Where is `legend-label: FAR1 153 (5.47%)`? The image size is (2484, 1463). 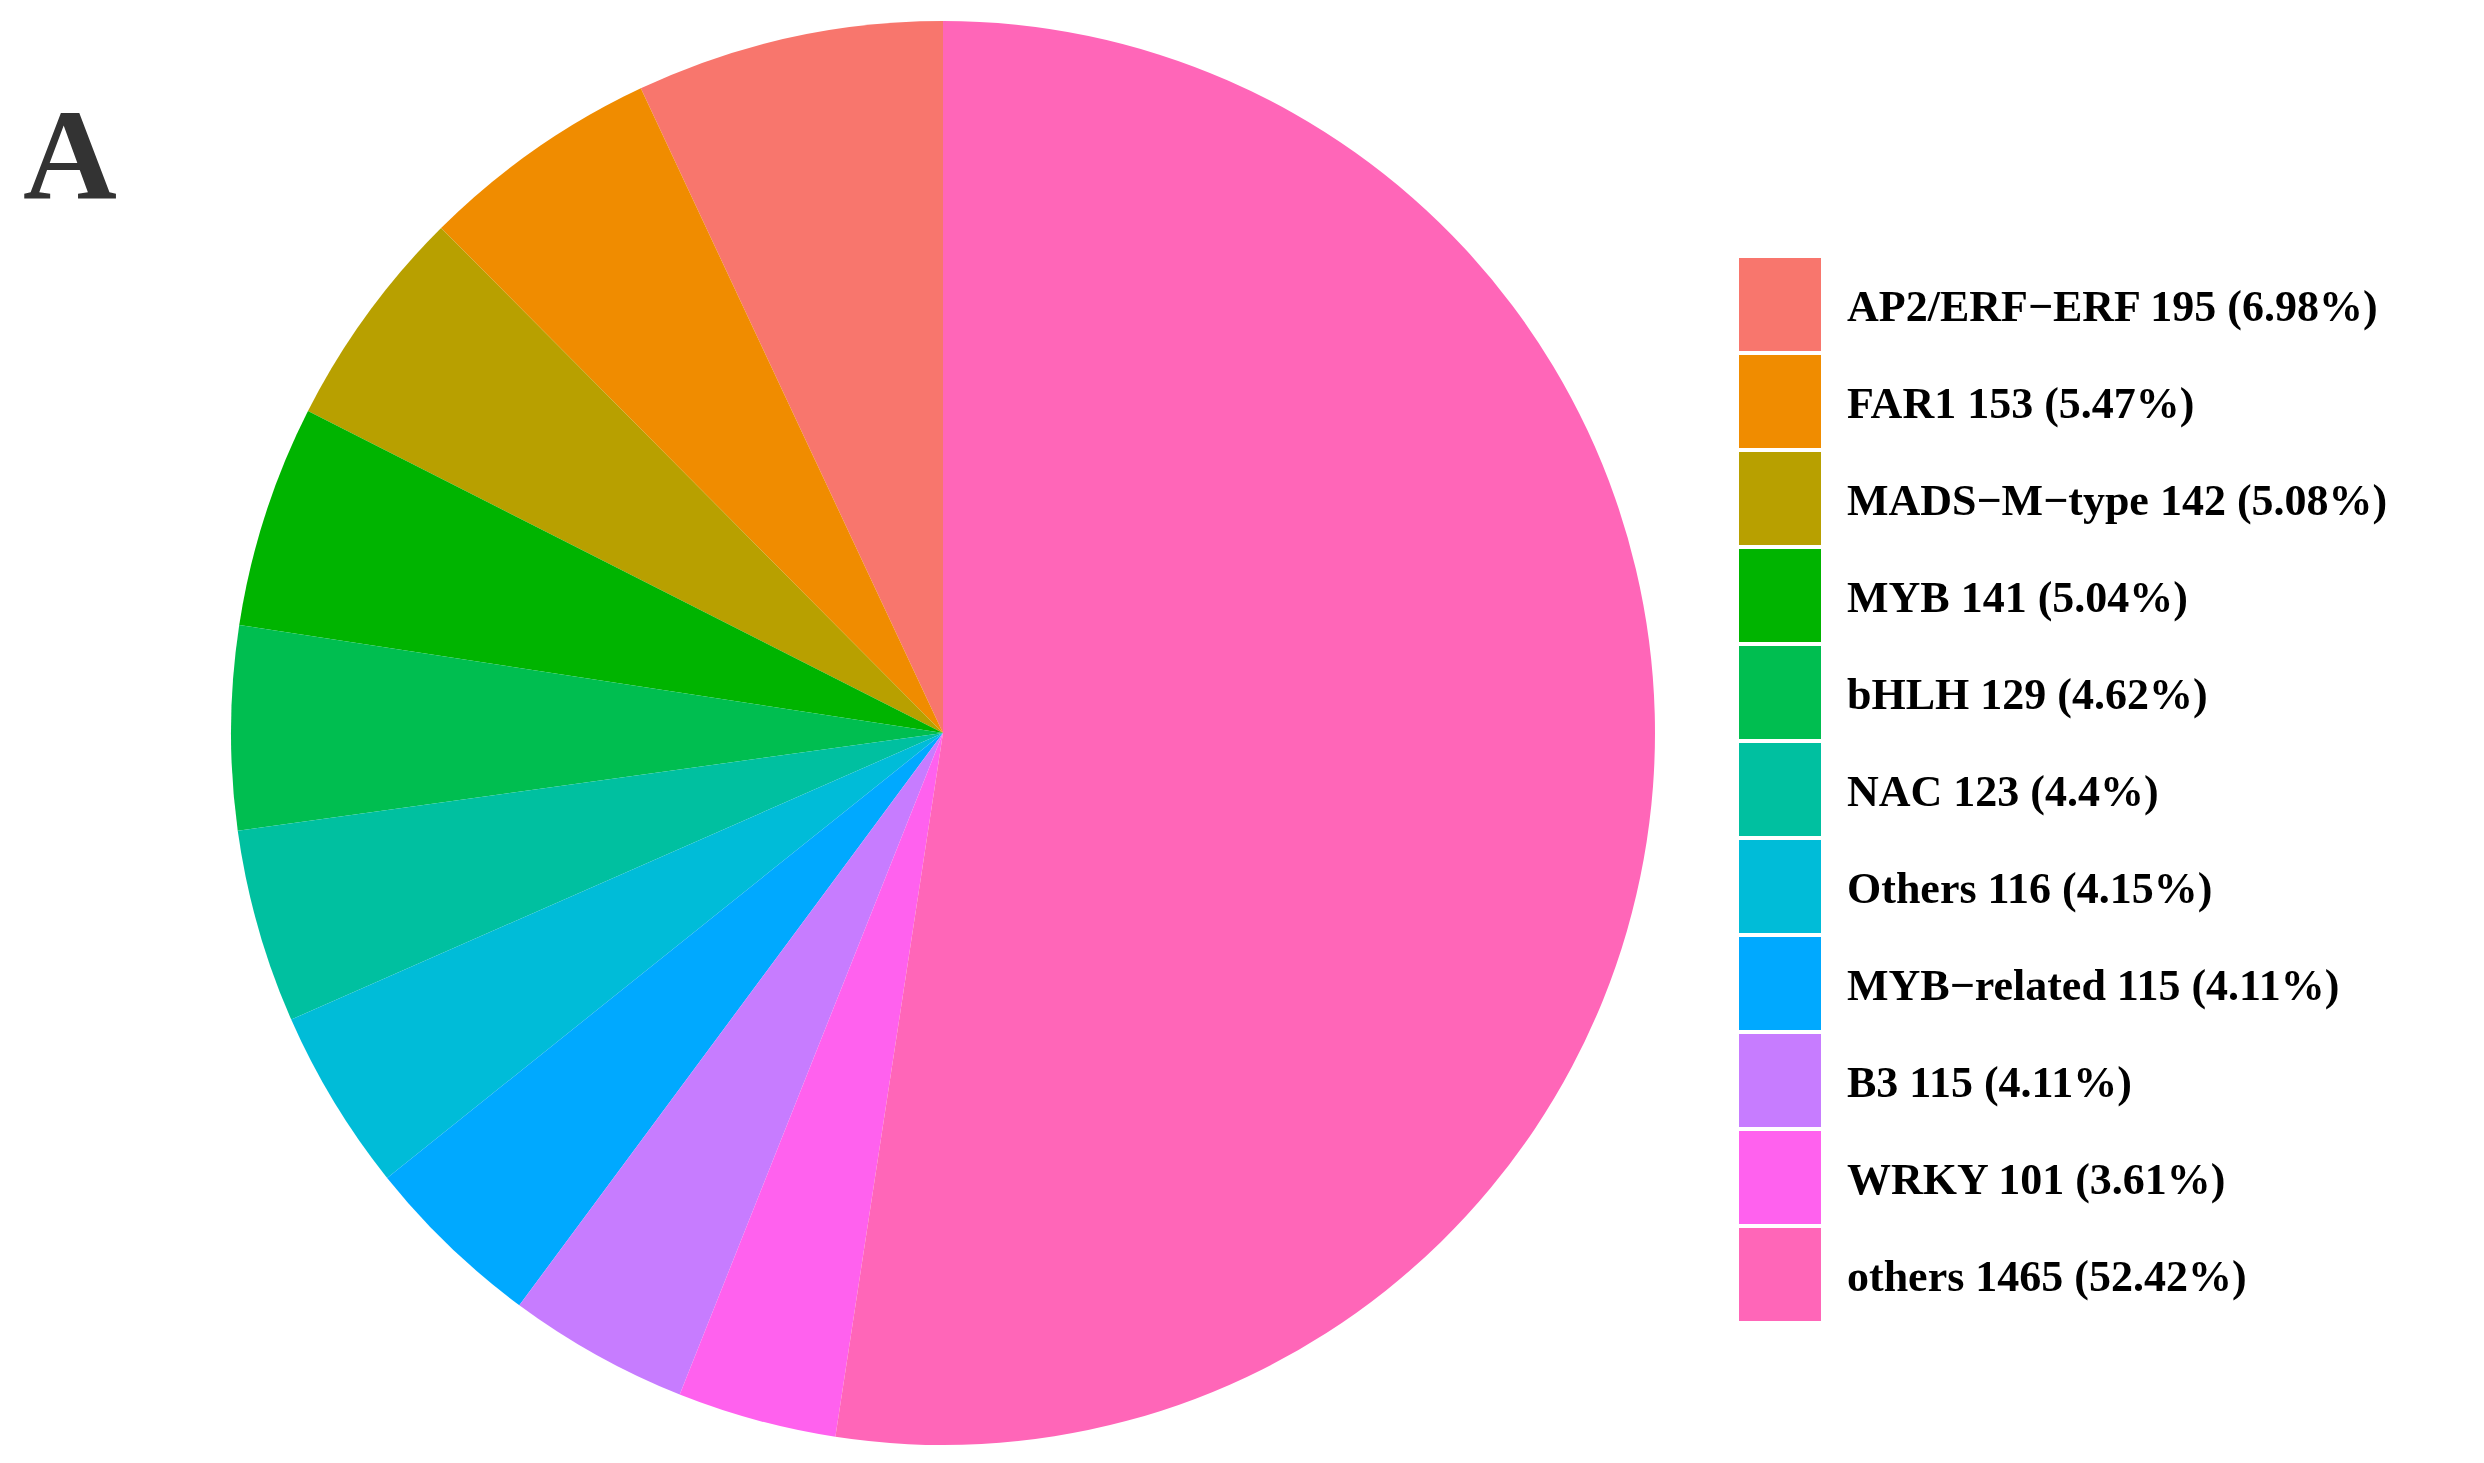
legend-label: FAR1 153 (5.47%) is located at coordinates (2021, 403).